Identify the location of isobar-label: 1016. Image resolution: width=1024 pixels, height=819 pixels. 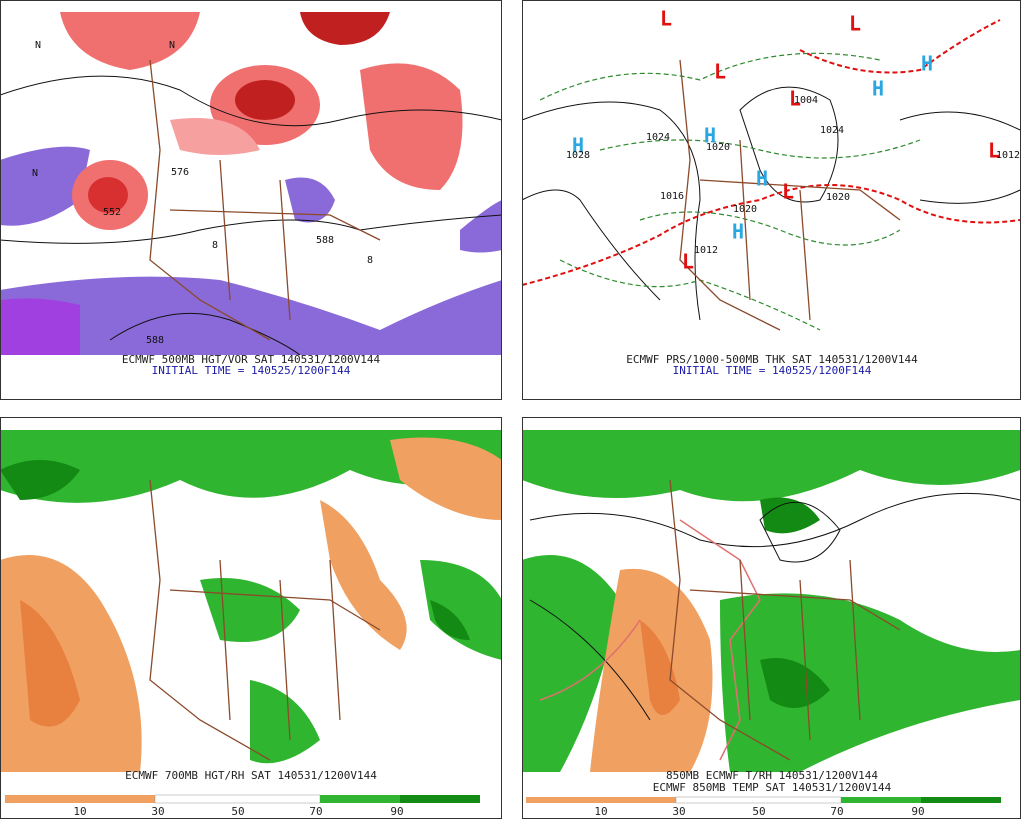
(672, 196).